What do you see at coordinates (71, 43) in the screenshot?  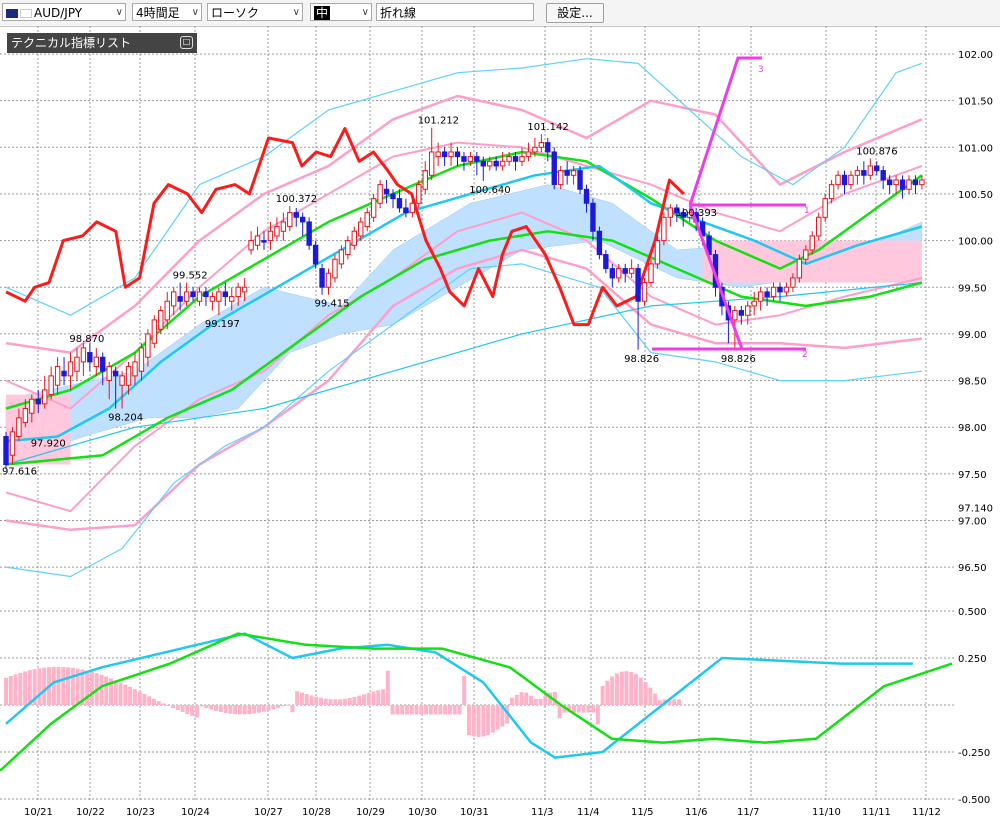 I see `indicator-list-title: テクニカル指標リスト` at bounding box center [71, 43].